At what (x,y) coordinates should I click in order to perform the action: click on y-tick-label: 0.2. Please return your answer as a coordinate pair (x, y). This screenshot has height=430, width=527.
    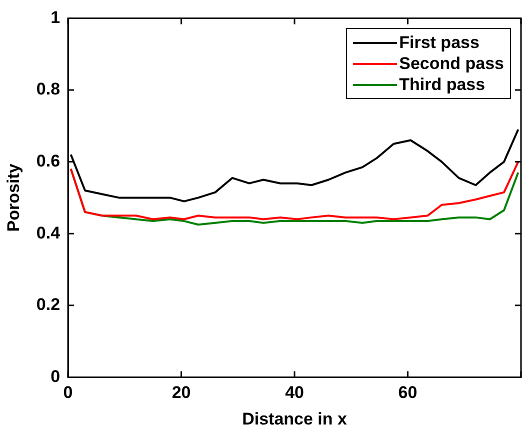
    Looking at the image, I should click on (48, 304).